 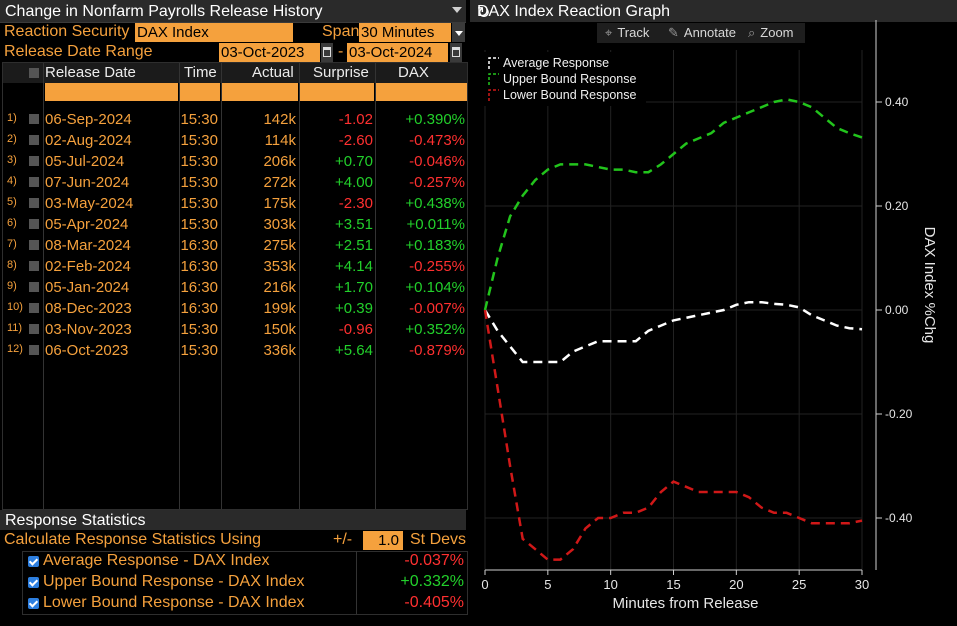 What do you see at coordinates (354, 161) in the screenshot?
I see `surprise-cell: +0.70` at bounding box center [354, 161].